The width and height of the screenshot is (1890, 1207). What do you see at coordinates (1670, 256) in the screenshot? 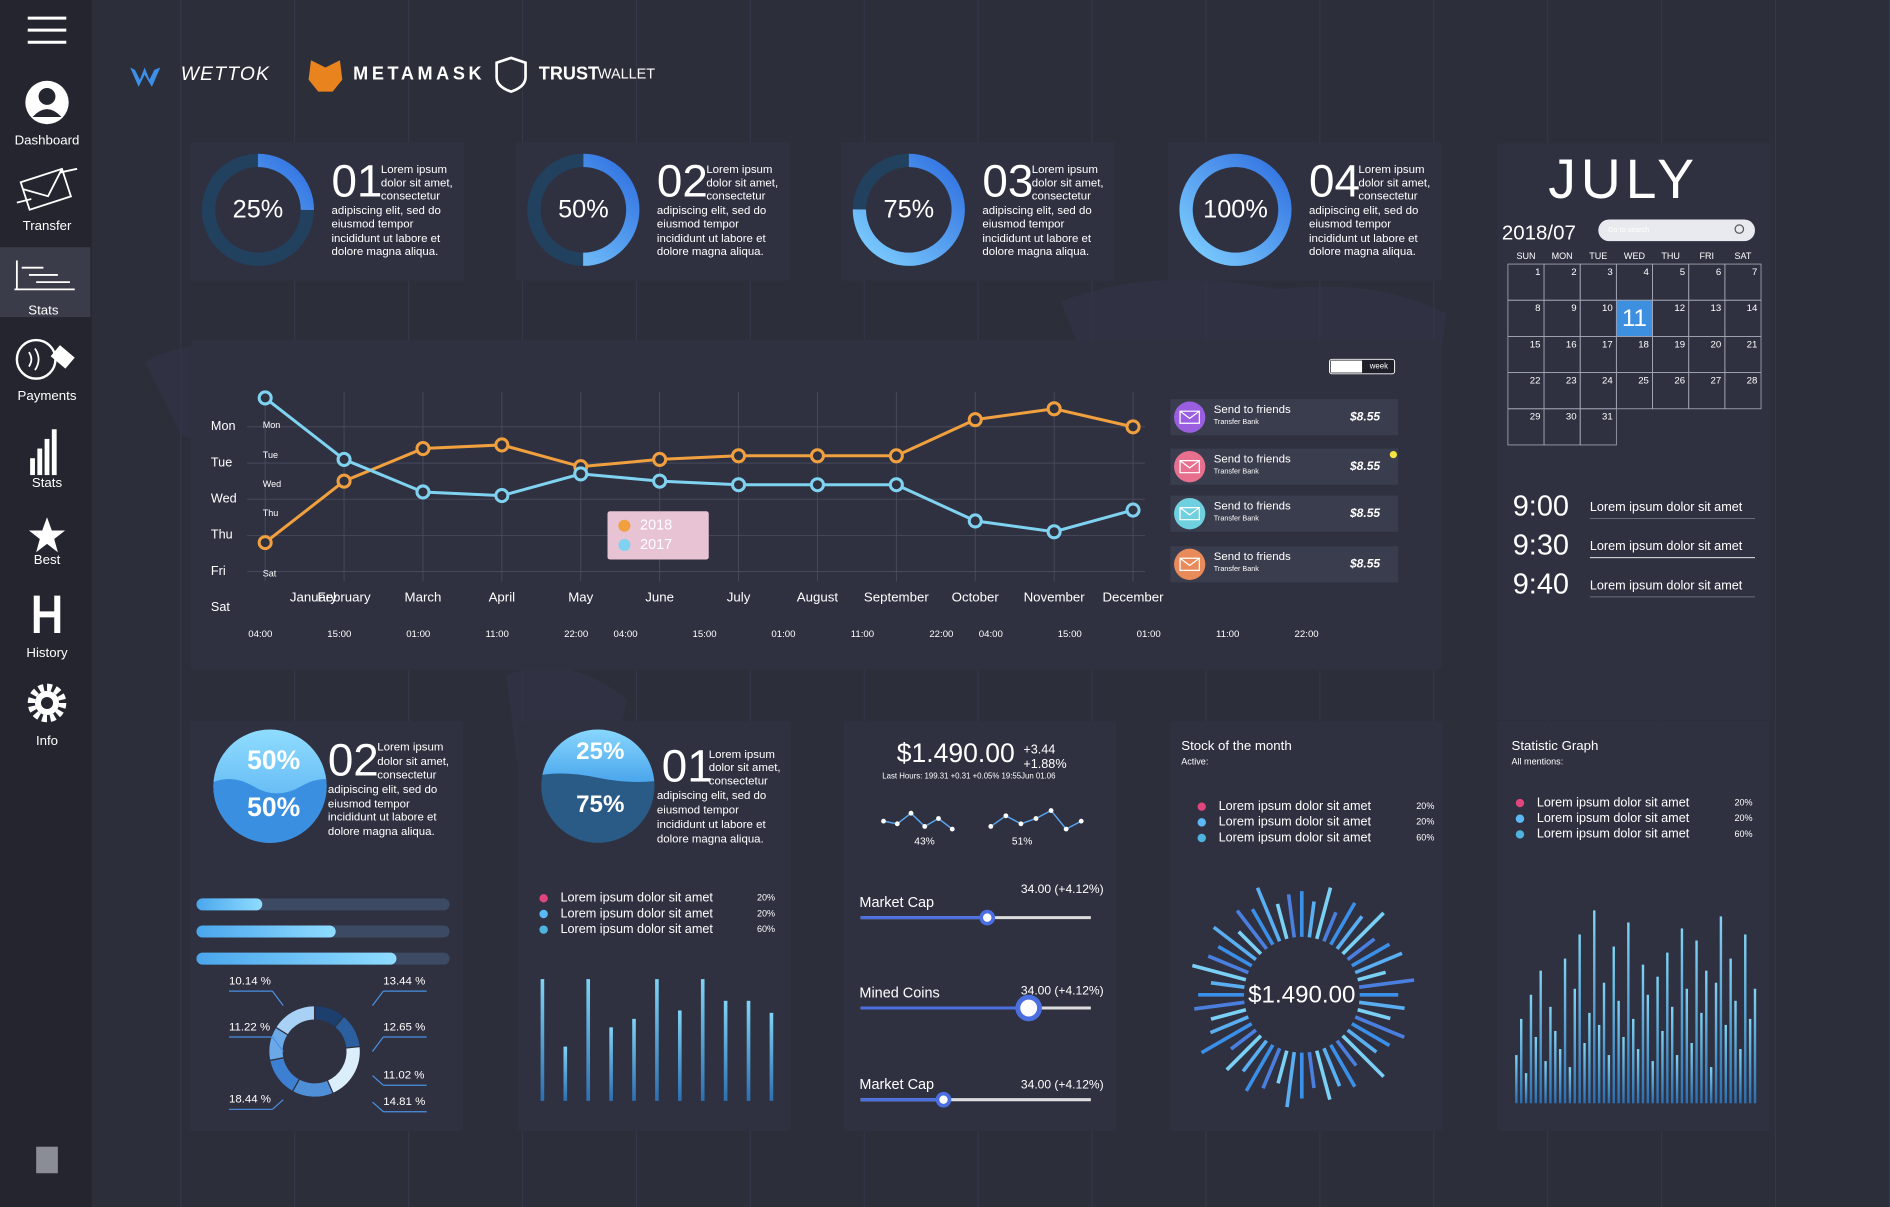
I see `weekday: THU` at bounding box center [1670, 256].